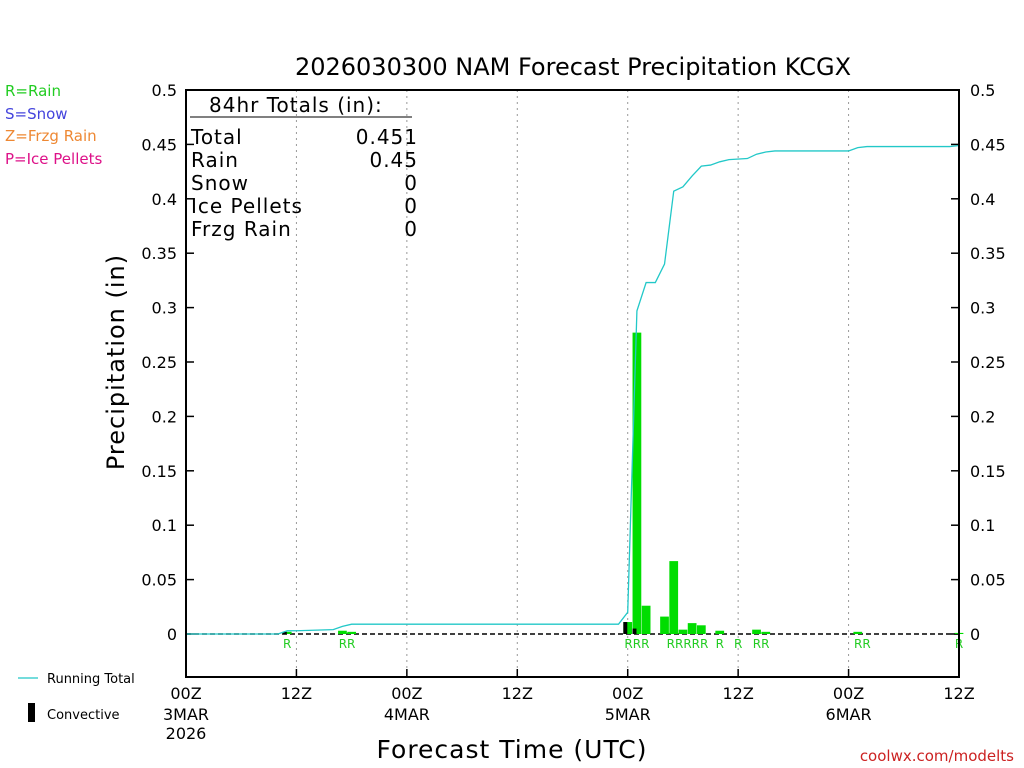 The height and width of the screenshot is (768, 1024). Describe the element at coordinates (215, 160) in the screenshot. I see `totals-row-label: Rain` at that location.